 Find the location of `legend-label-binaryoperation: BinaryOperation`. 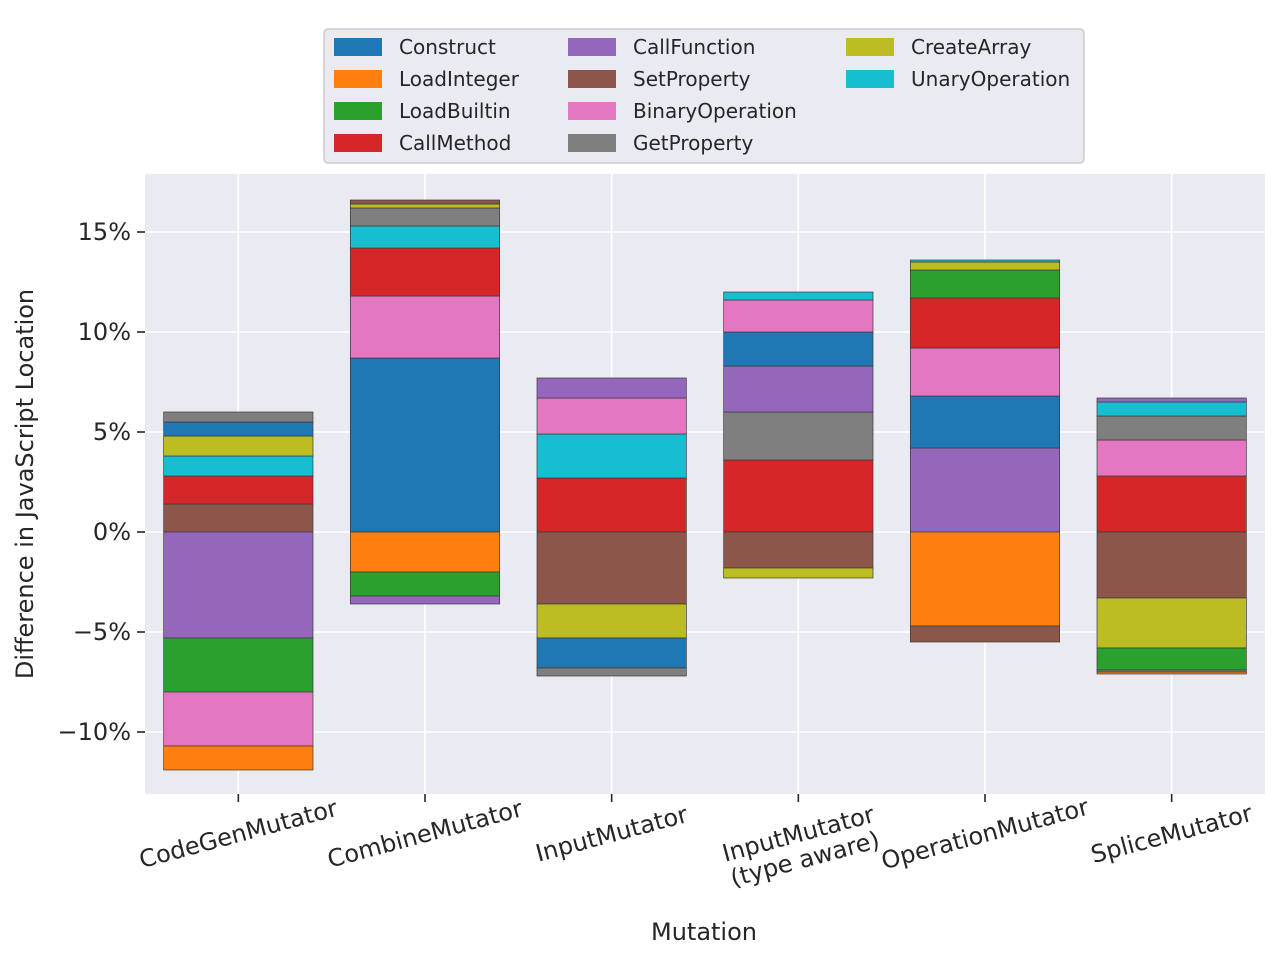

legend-label-binaryoperation: BinaryOperation is located at coordinates (715, 111).